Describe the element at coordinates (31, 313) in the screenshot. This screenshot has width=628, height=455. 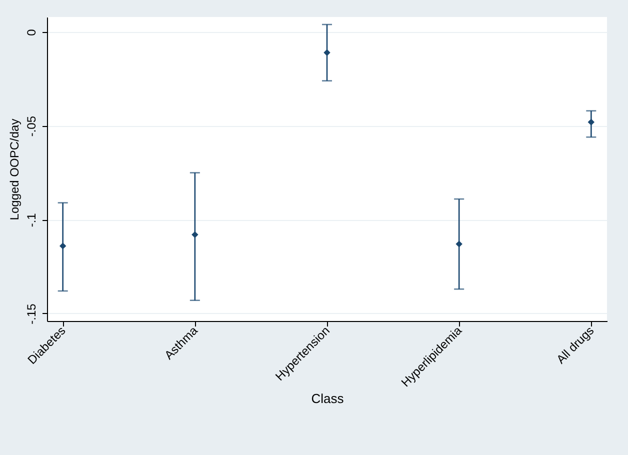
I see `y-tick-label: -.15` at that location.